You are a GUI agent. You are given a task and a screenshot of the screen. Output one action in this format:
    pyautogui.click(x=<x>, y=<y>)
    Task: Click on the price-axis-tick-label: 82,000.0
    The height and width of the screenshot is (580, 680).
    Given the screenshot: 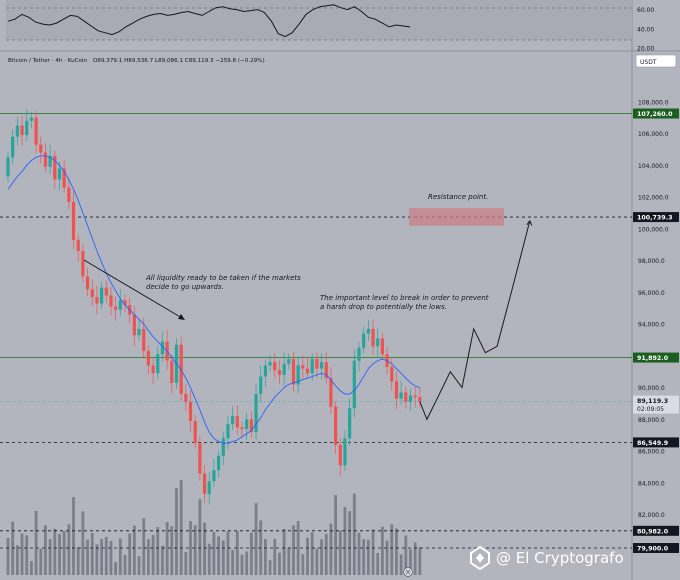 What is the action you would take?
    pyautogui.click(x=651, y=515)
    